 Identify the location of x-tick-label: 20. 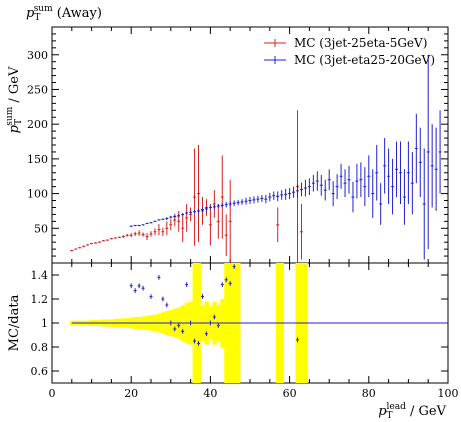
(131, 393).